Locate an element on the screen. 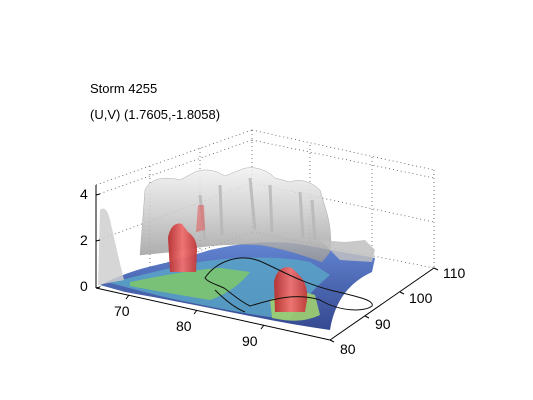  surface-blue-layer is located at coordinates (237, 286).